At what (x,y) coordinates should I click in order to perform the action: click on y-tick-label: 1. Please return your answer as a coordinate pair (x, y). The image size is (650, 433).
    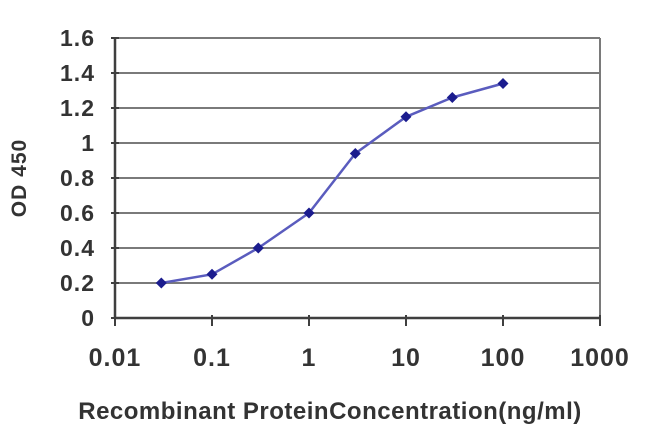
    Looking at the image, I should click on (88, 143).